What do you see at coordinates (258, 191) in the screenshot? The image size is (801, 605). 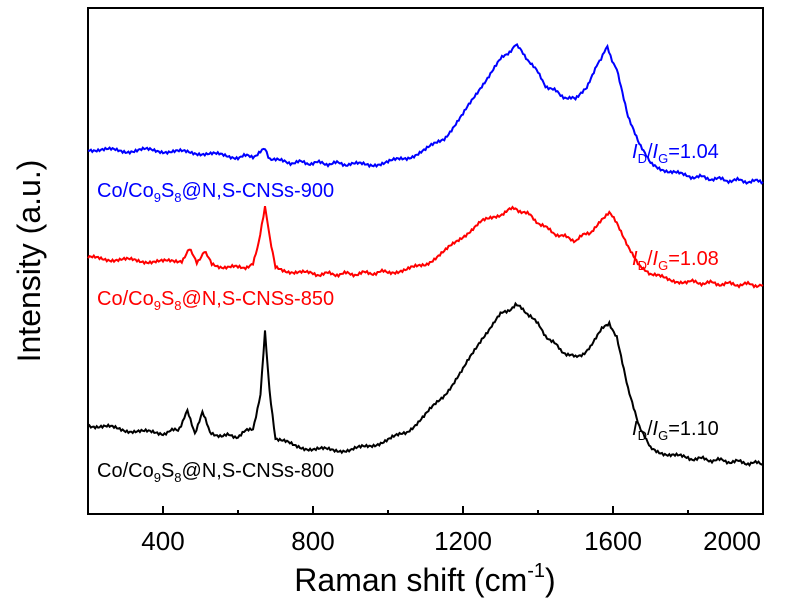 I see `series-label-900-part-c: @N,S-CNSs-900` at bounding box center [258, 191].